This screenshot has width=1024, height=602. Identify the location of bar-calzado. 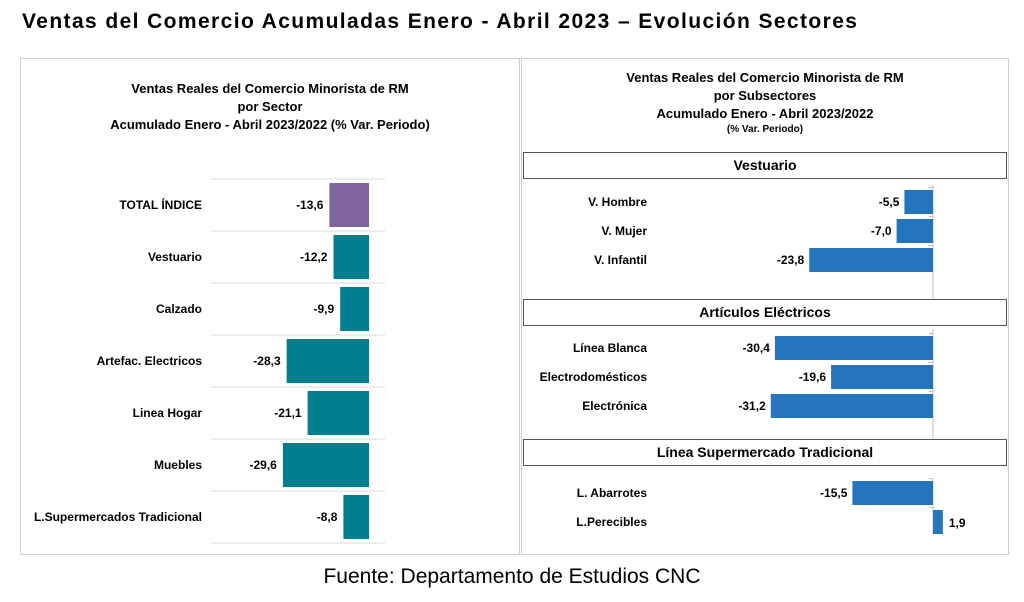
(354, 309).